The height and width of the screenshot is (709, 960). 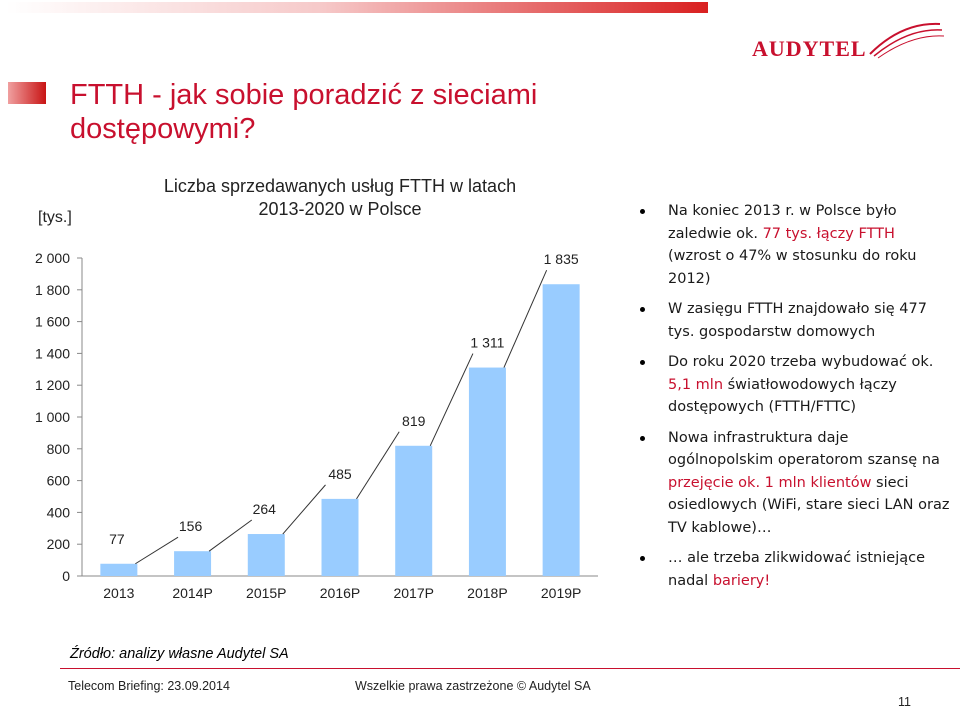 I want to click on y-unit-label: [tys.], so click(x=55, y=217).